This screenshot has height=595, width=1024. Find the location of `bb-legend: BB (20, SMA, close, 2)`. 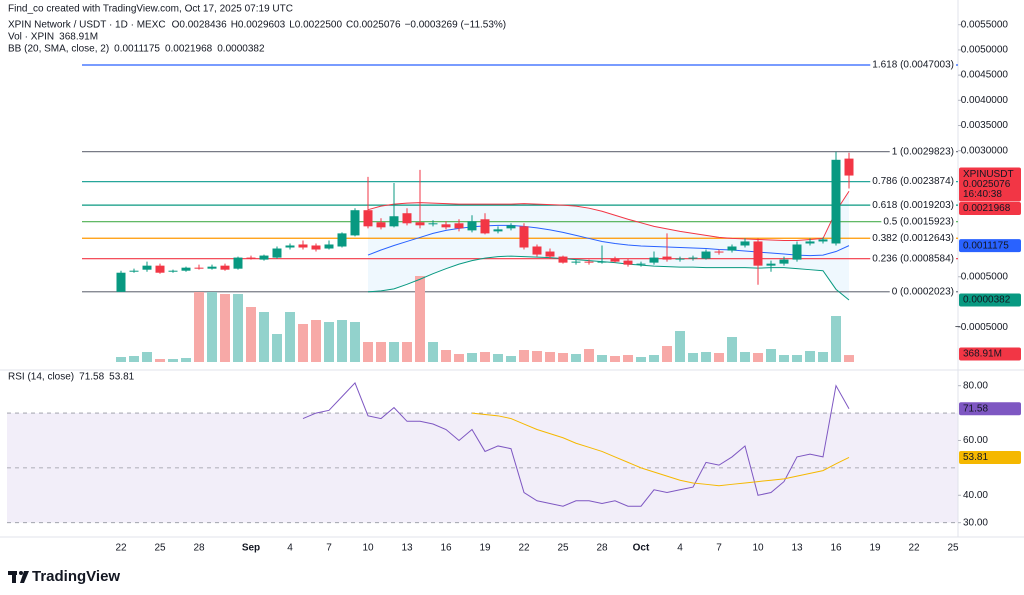

bb-legend: BB (20, SMA, close, 2) is located at coordinates (58, 49).